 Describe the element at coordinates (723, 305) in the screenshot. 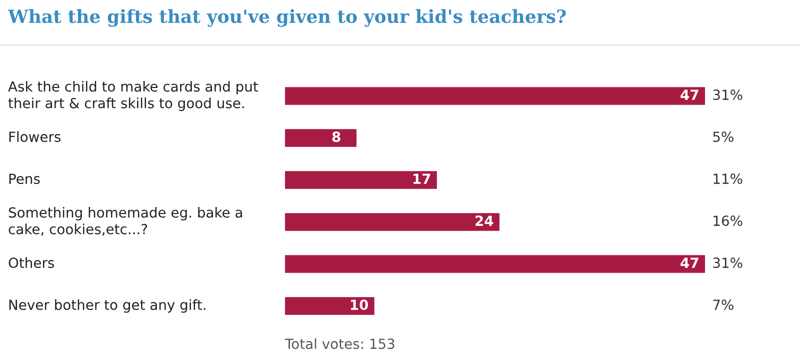

I see `text: 7%` at that location.